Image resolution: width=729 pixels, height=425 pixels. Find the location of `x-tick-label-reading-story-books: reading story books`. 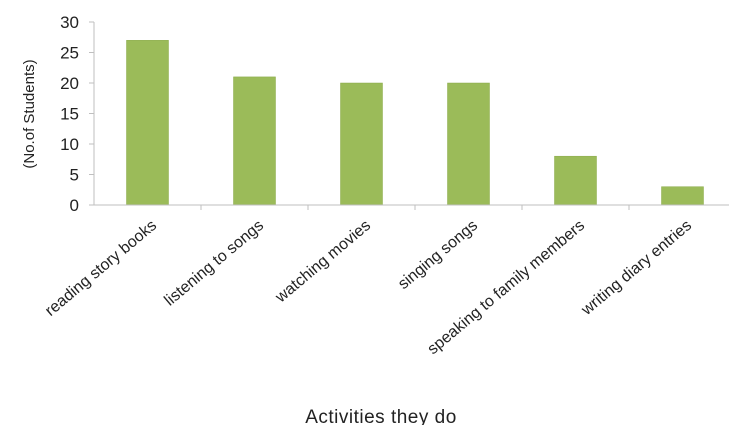

x-tick-label-reading-story-books: reading story books is located at coordinates (101, 268).